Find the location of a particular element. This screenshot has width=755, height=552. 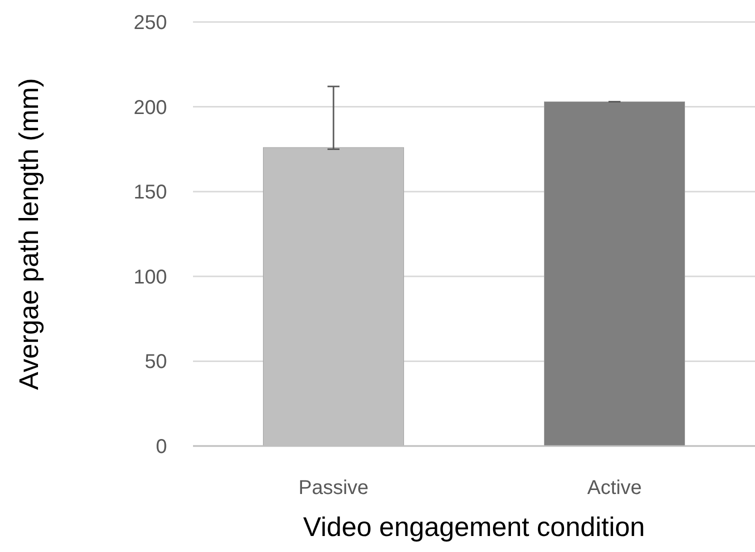

y-tick-label: 150 is located at coordinates (150, 193).